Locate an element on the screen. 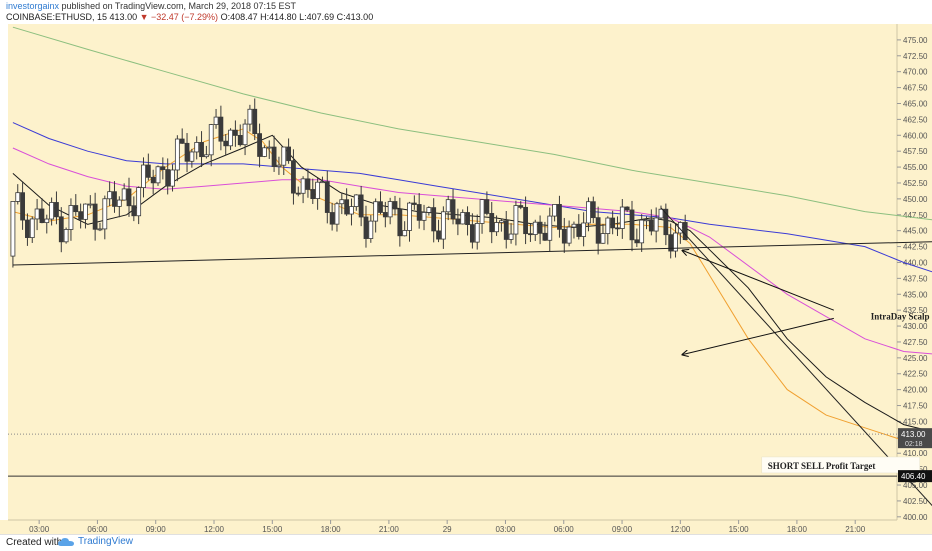 The image size is (932, 551). price-axis is located at coordinates (914, 279).